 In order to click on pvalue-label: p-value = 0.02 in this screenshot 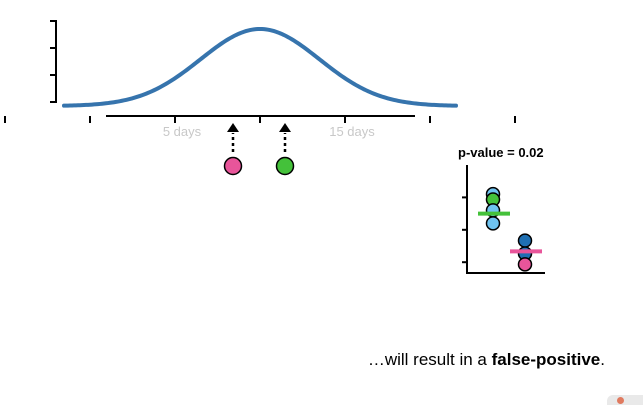, I will do `click(501, 152)`.